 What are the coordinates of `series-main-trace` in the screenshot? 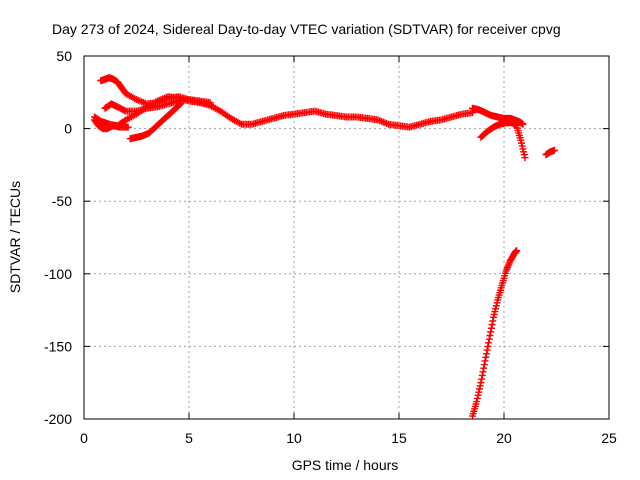 It's located at (283, 112).